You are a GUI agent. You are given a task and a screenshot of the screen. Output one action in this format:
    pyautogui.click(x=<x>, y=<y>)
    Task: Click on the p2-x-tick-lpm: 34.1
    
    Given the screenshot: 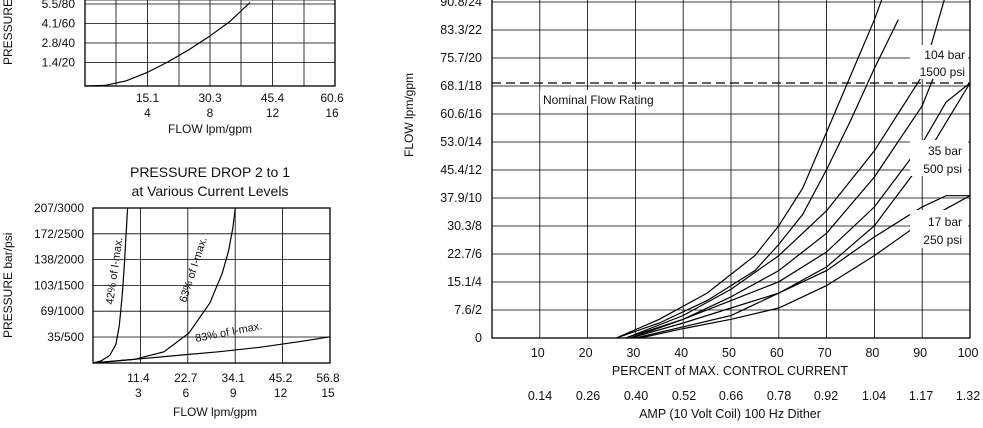 What is the action you would take?
    pyautogui.click(x=234, y=378)
    